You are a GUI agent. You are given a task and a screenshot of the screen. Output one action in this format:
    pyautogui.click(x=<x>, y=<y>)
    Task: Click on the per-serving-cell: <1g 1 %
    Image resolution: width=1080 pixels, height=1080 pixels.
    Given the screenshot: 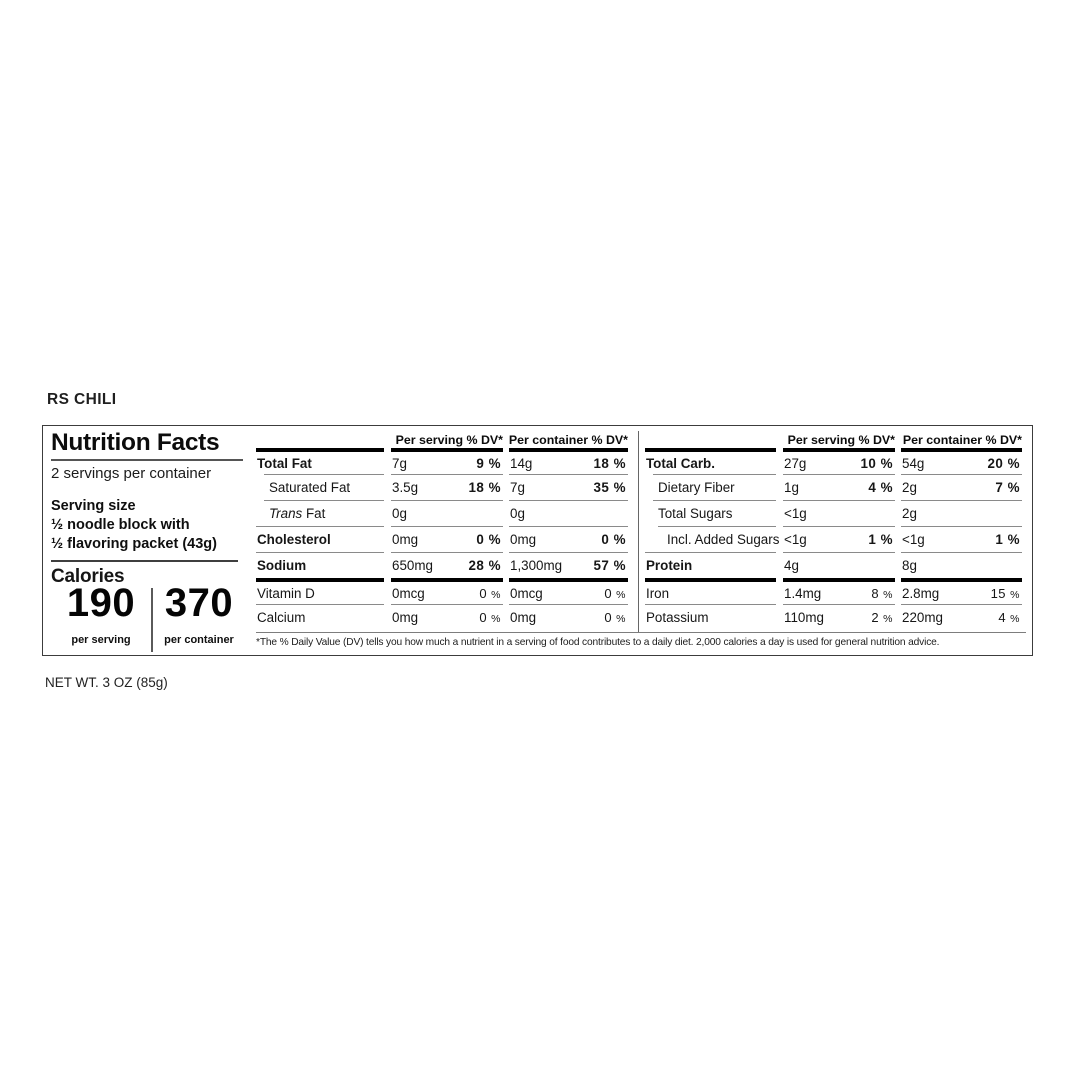 What is the action you would take?
    pyautogui.click(x=839, y=539)
    